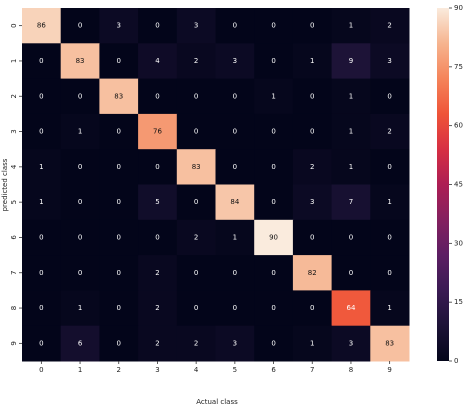  What do you see at coordinates (235, 370) in the screenshot?
I see `x-tick-label: 5` at bounding box center [235, 370].